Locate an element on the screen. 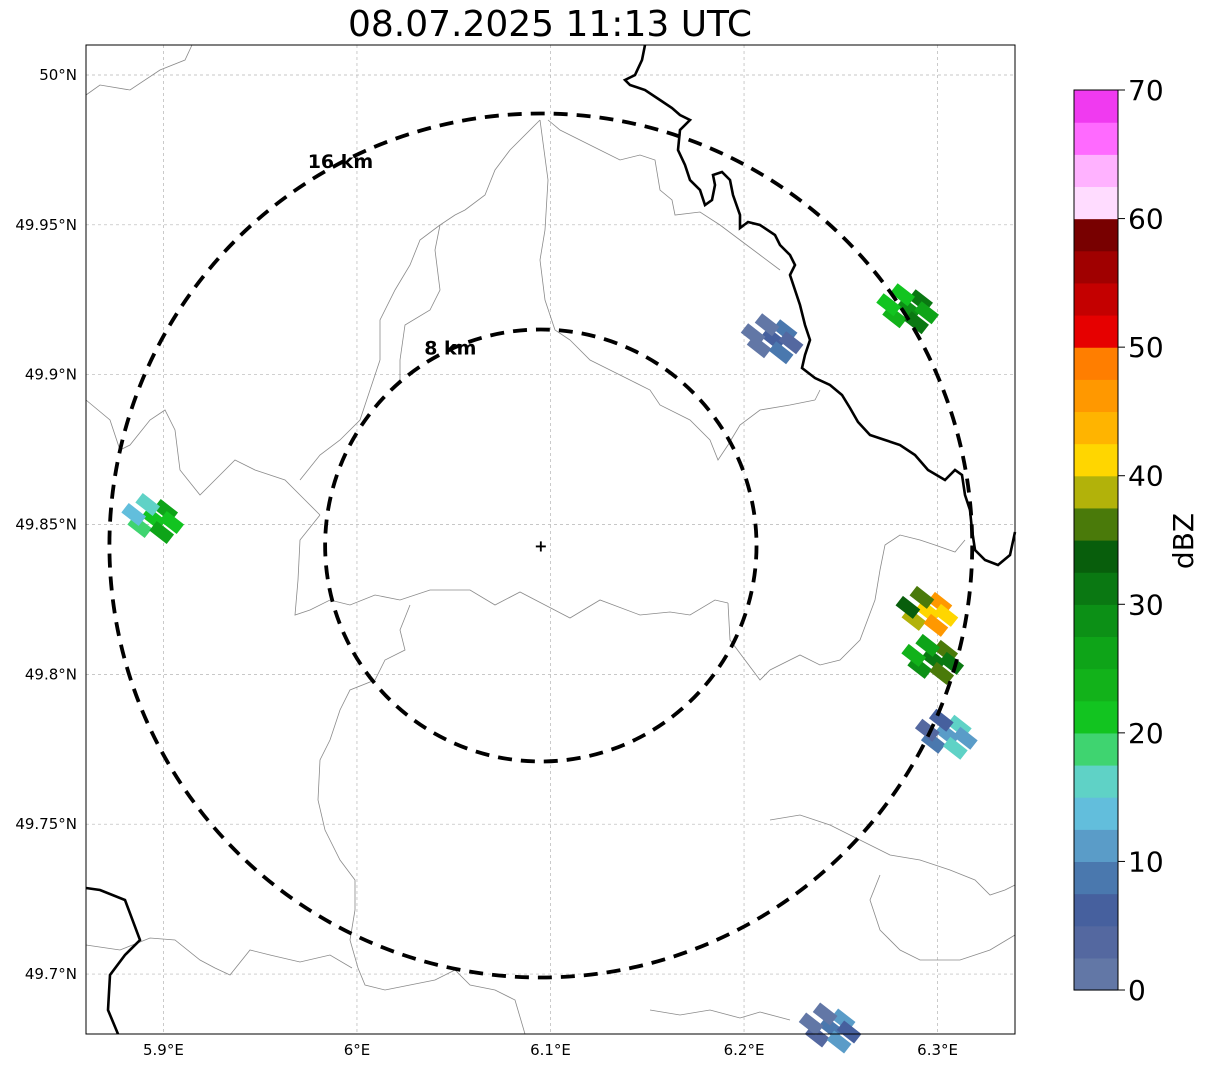 This screenshot has height=1069, width=1207. colorbar: 0 10 20 30 40 50 60 70 is located at coordinates (1118, 540).